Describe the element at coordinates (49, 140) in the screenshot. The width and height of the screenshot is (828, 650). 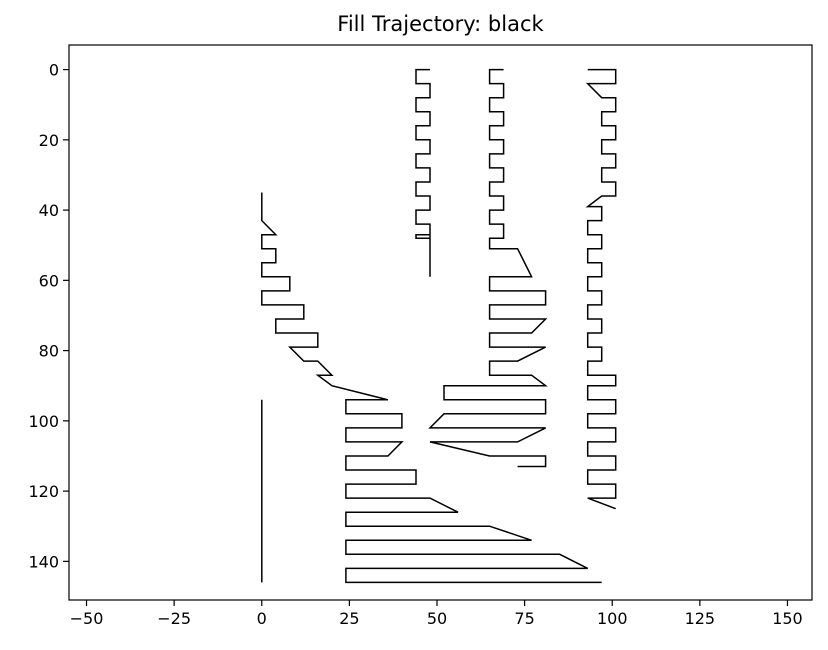
I see `y-tick-label: 20` at that location.